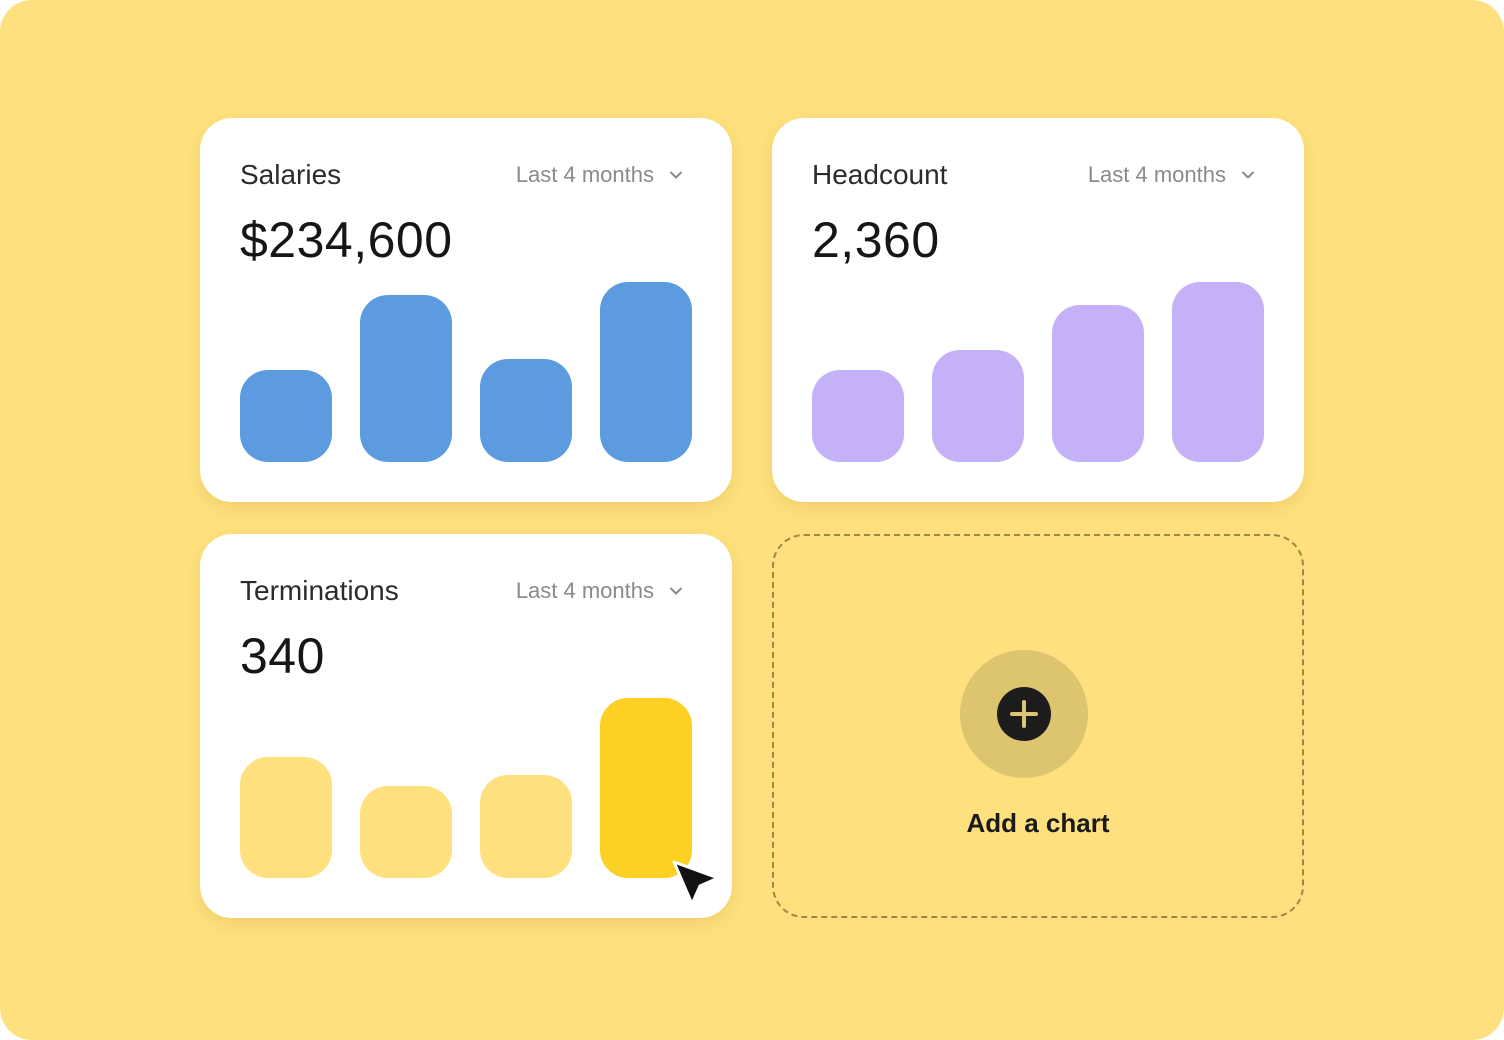 Image resolution: width=1504 pixels, height=1040 pixels. Describe the element at coordinates (282, 656) in the screenshot. I see `metric-value: 340` at that location.